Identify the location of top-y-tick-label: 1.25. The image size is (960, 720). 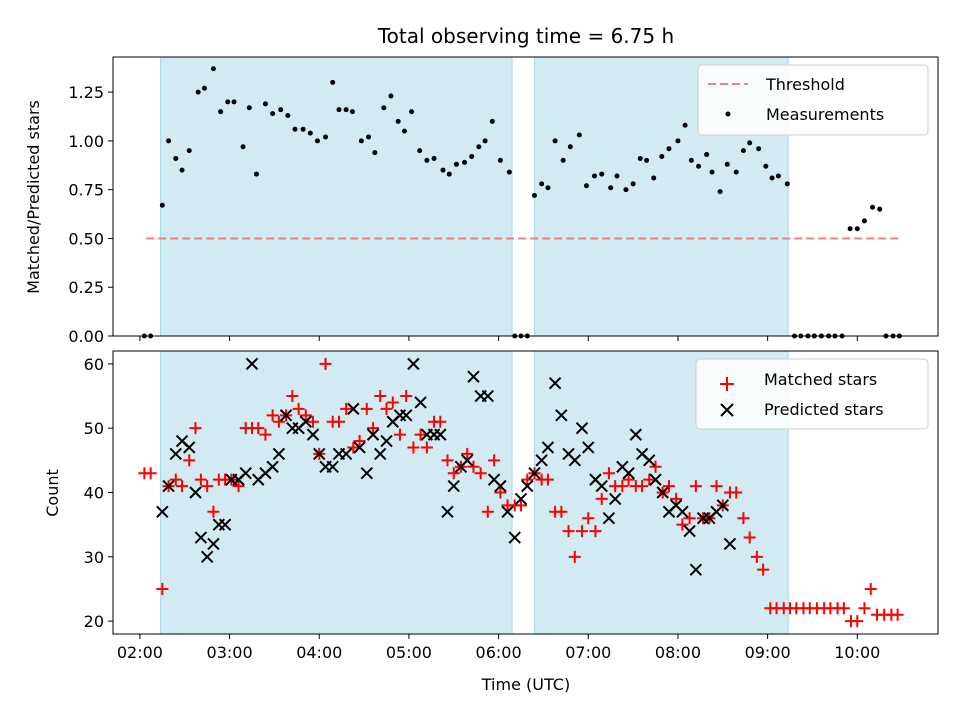
(86, 92).